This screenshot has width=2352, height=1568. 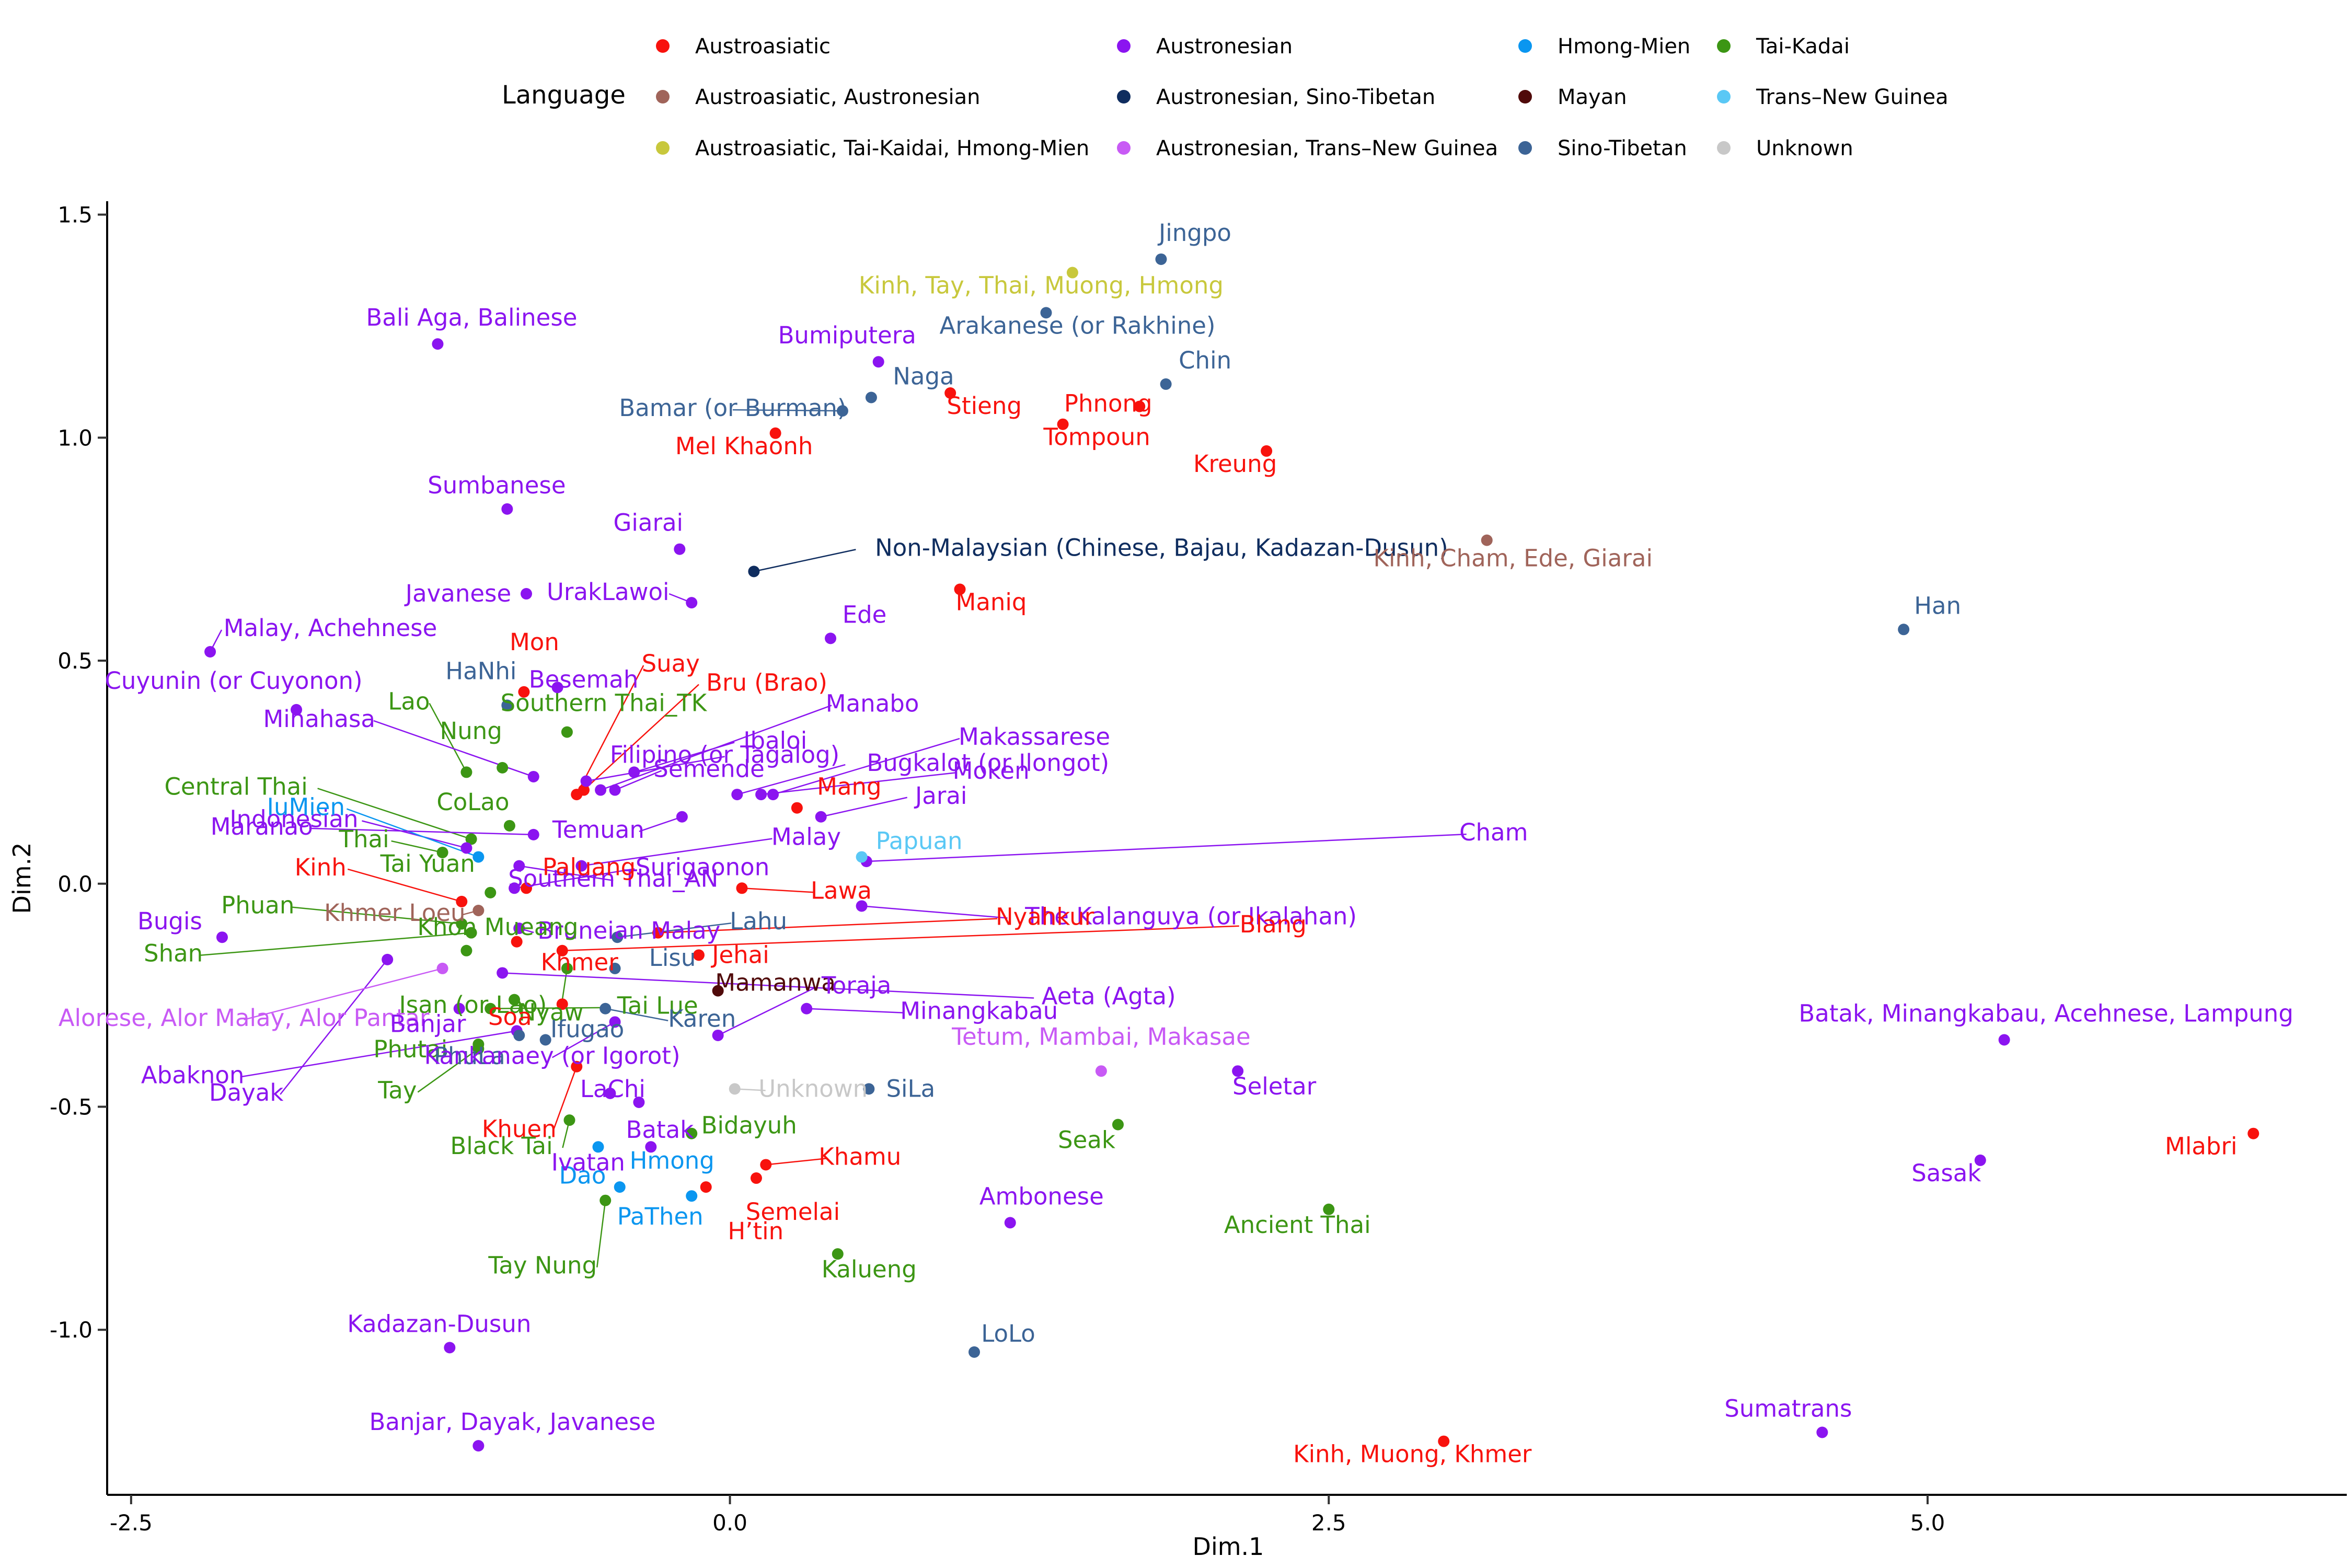 What do you see at coordinates (471, 317) in the screenshot?
I see `point-label: Bali Aga, Balinese` at bounding box center [471, 317].